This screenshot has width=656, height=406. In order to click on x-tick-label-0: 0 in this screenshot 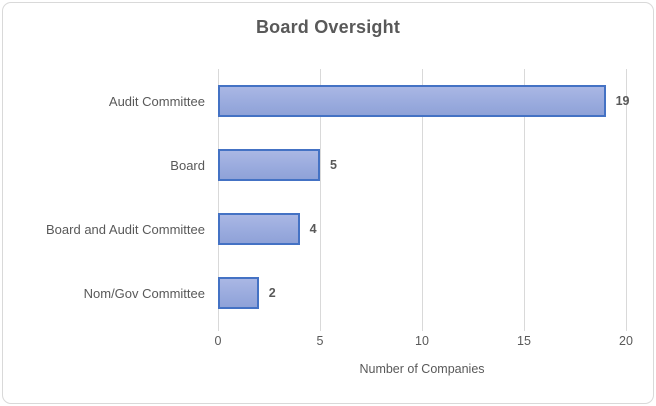, I will do `click(218, 341)`.